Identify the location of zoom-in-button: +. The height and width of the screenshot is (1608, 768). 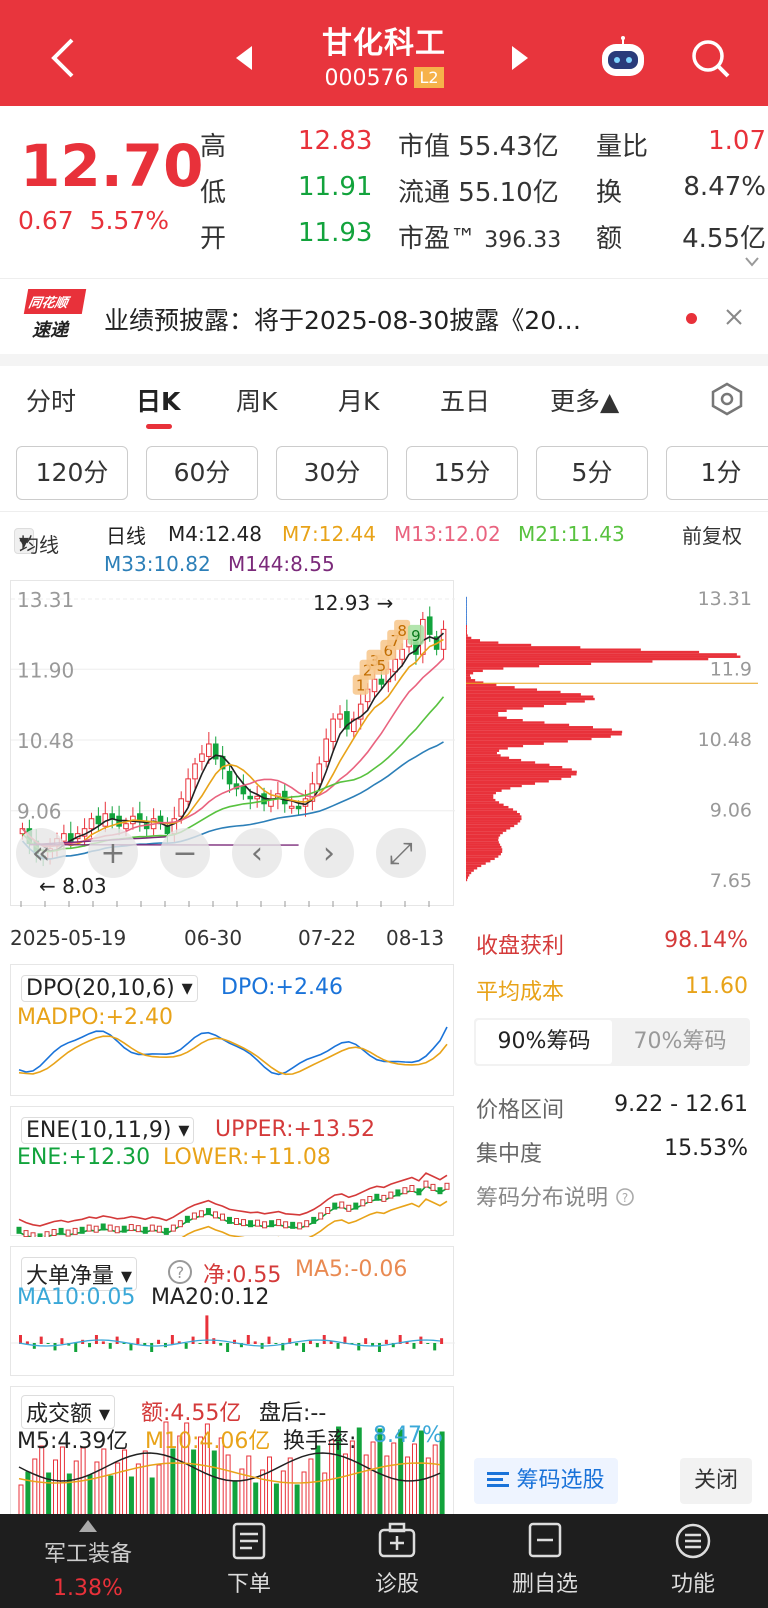
(112, 853).